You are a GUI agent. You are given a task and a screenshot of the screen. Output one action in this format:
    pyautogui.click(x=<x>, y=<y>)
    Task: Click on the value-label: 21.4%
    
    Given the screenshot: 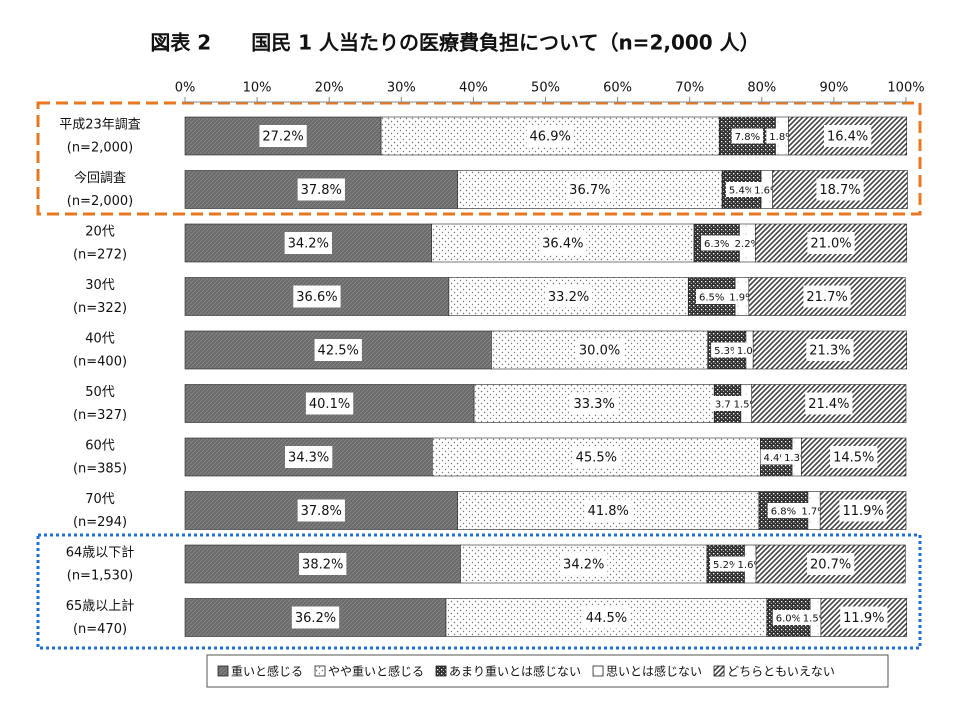 What is the action you would take?
    pyautogui.click(x=828, y=404)
    